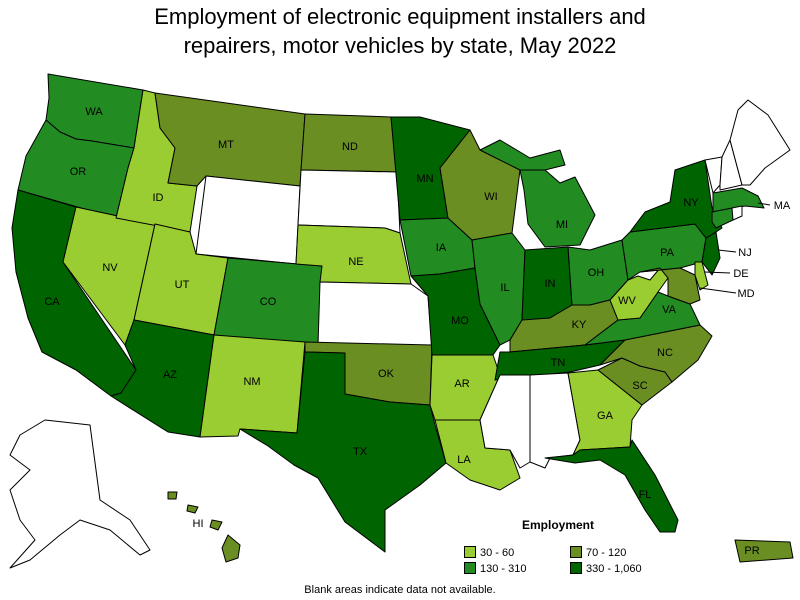  Describe the element at coordinates (386, 374) in the screenshot. I see `label-ok: OK` at that location.